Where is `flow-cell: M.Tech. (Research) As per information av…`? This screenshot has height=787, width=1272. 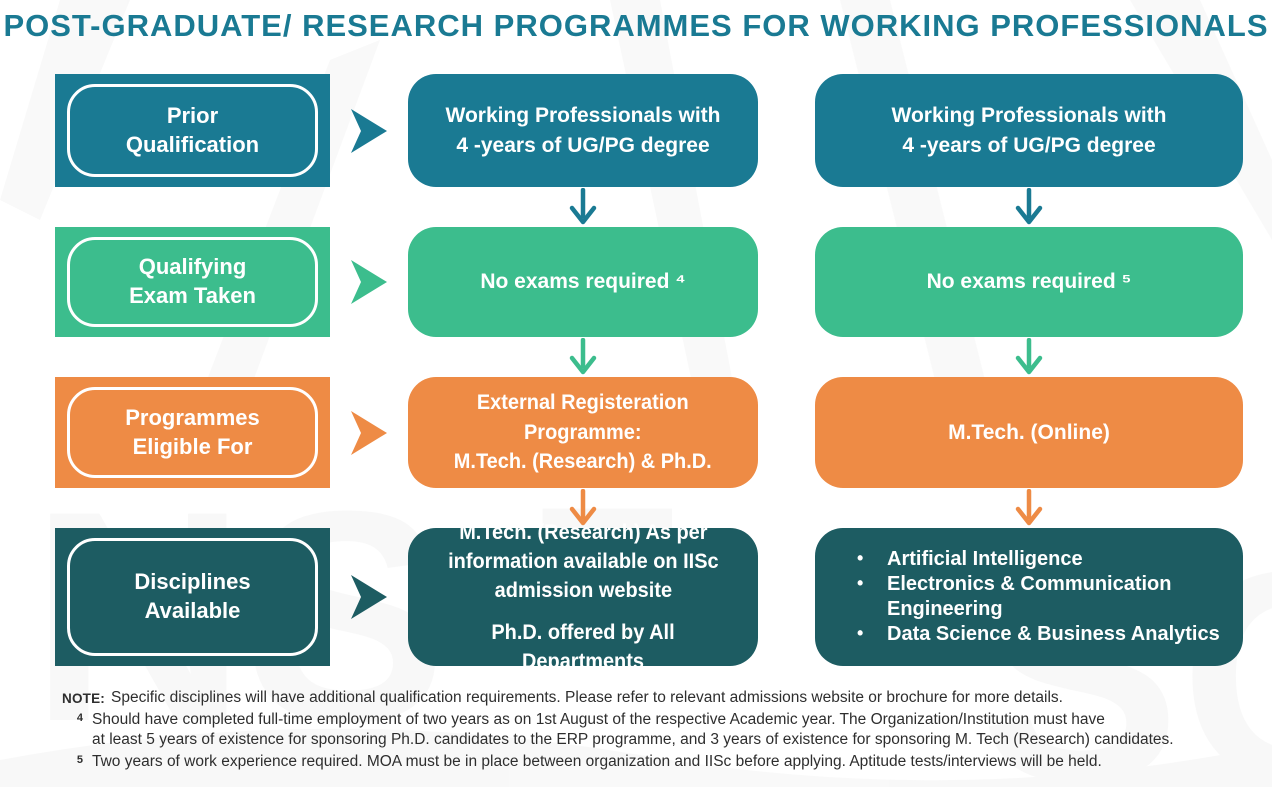
flow-cell: M.Tech. (Research) As per information av… is located at coordinates (583, 597).